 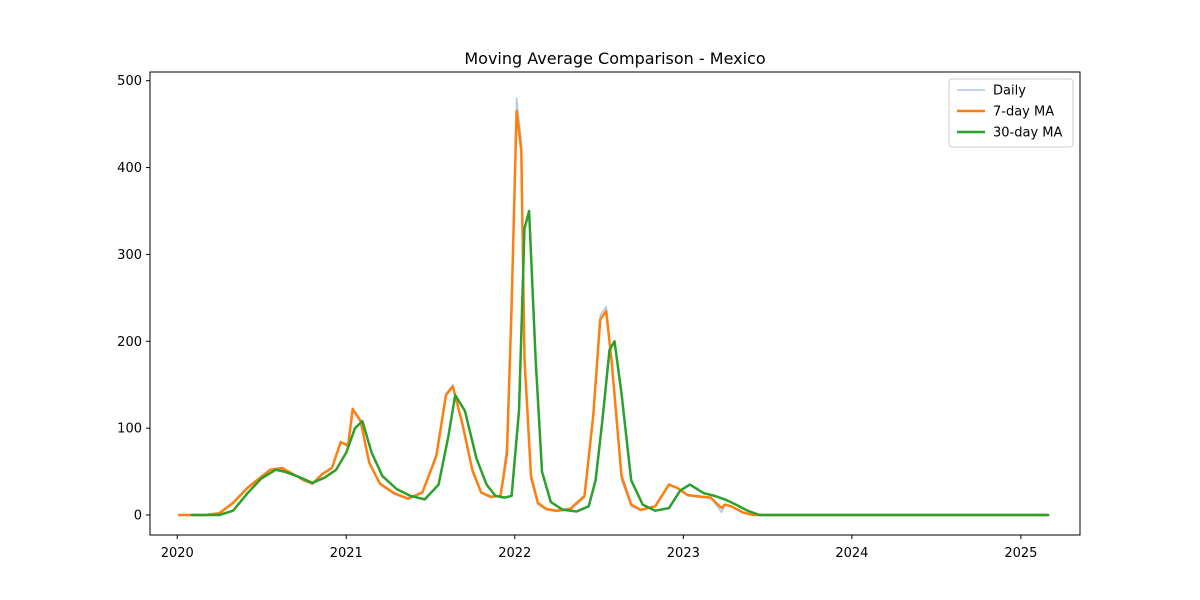 What do you see at coordinates (851, 553) in the screenshot?
I see `x-tick-label: 2024` at bounding box center [851, 553].